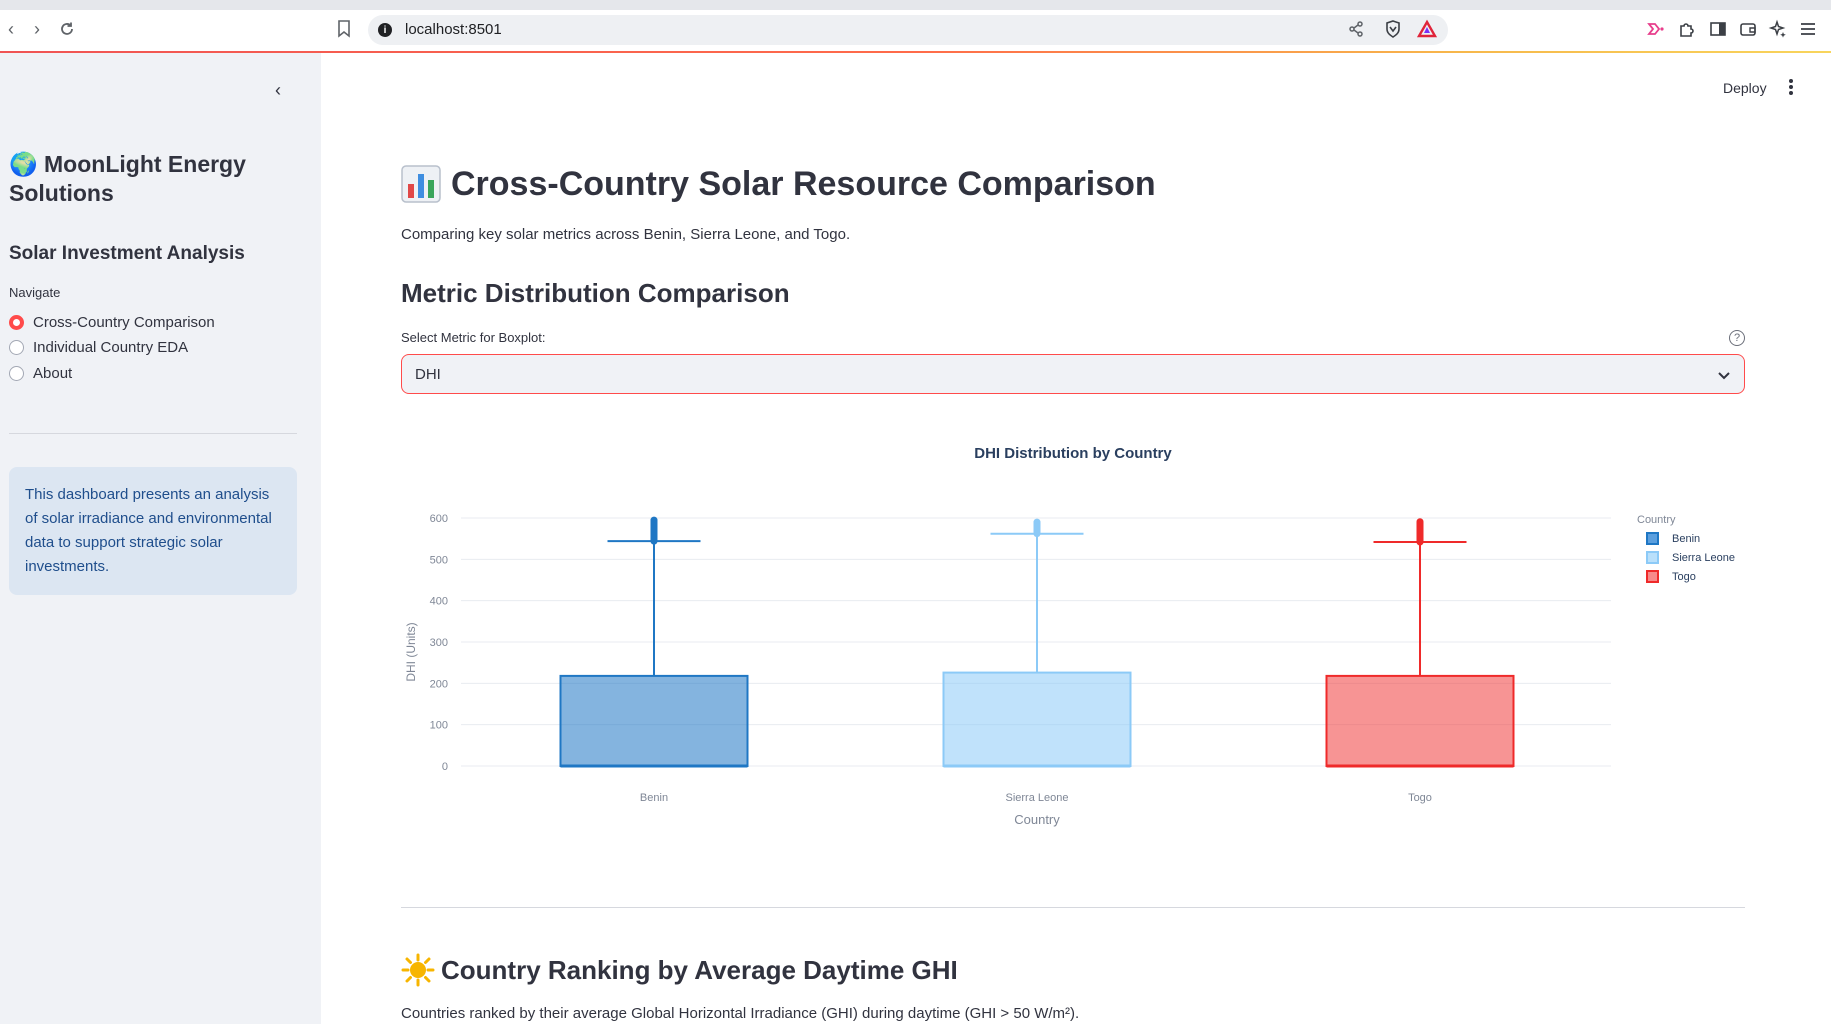 Image resolution: width=1831 pixels, height=1024 pixels. What do you see at coordinates (1737, 338) in the screenshot?
I see `help-icon: ?` at bounding box center [1737, 338].